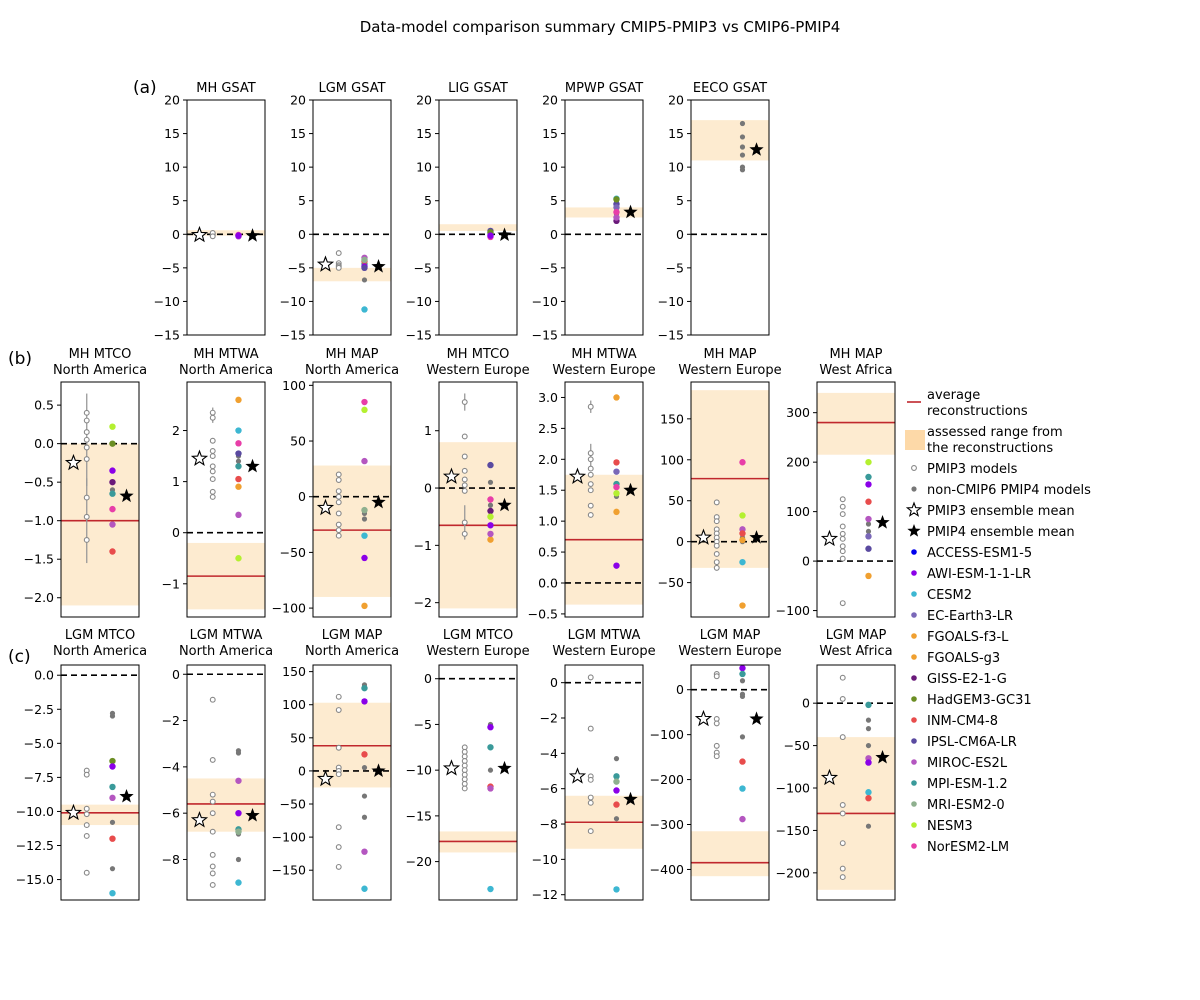 This screenshot has height=1000, width=1200. What do you see at coordinates (959, 679) in the screenshot?
I see `legend-item-12: GISS-E2-1-G` at bounding box center [959, 679].